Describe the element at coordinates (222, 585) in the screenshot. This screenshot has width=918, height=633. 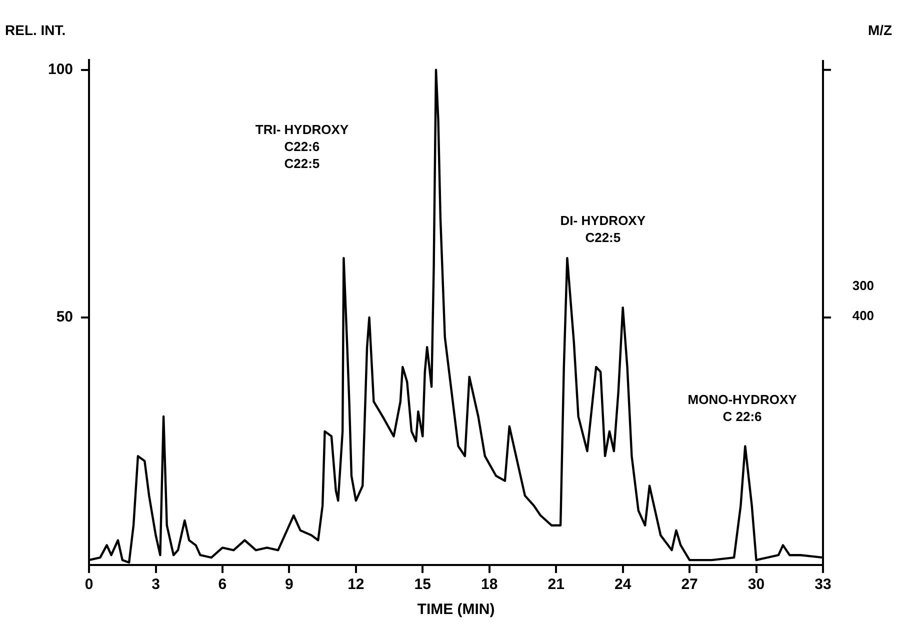
I see `x-tick-label: 6` at that location.